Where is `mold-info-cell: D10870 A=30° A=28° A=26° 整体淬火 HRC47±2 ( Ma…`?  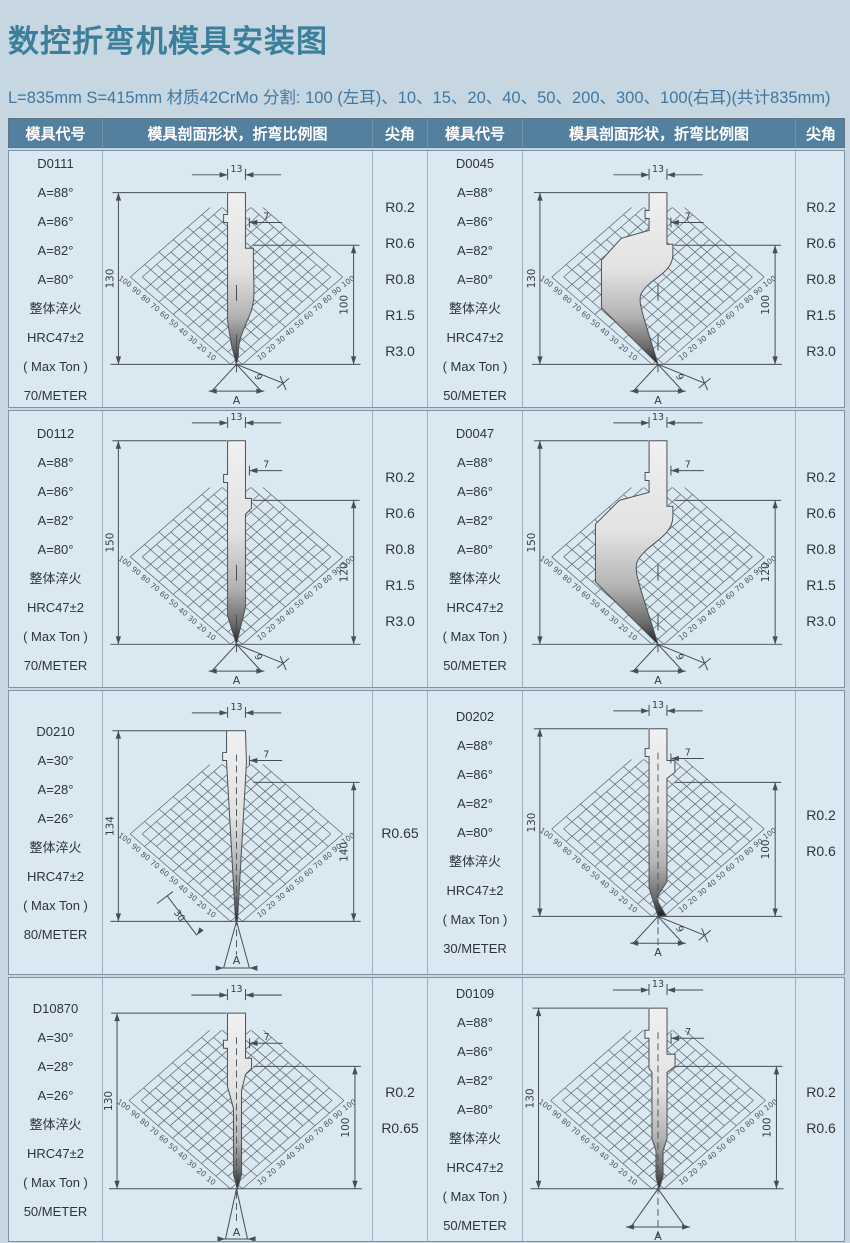
mold-info-cell: D10870 A=30° A=28° A=26° 整体淬火 HRC47±2 ( Ma… is located at coordinates (56, 1109).